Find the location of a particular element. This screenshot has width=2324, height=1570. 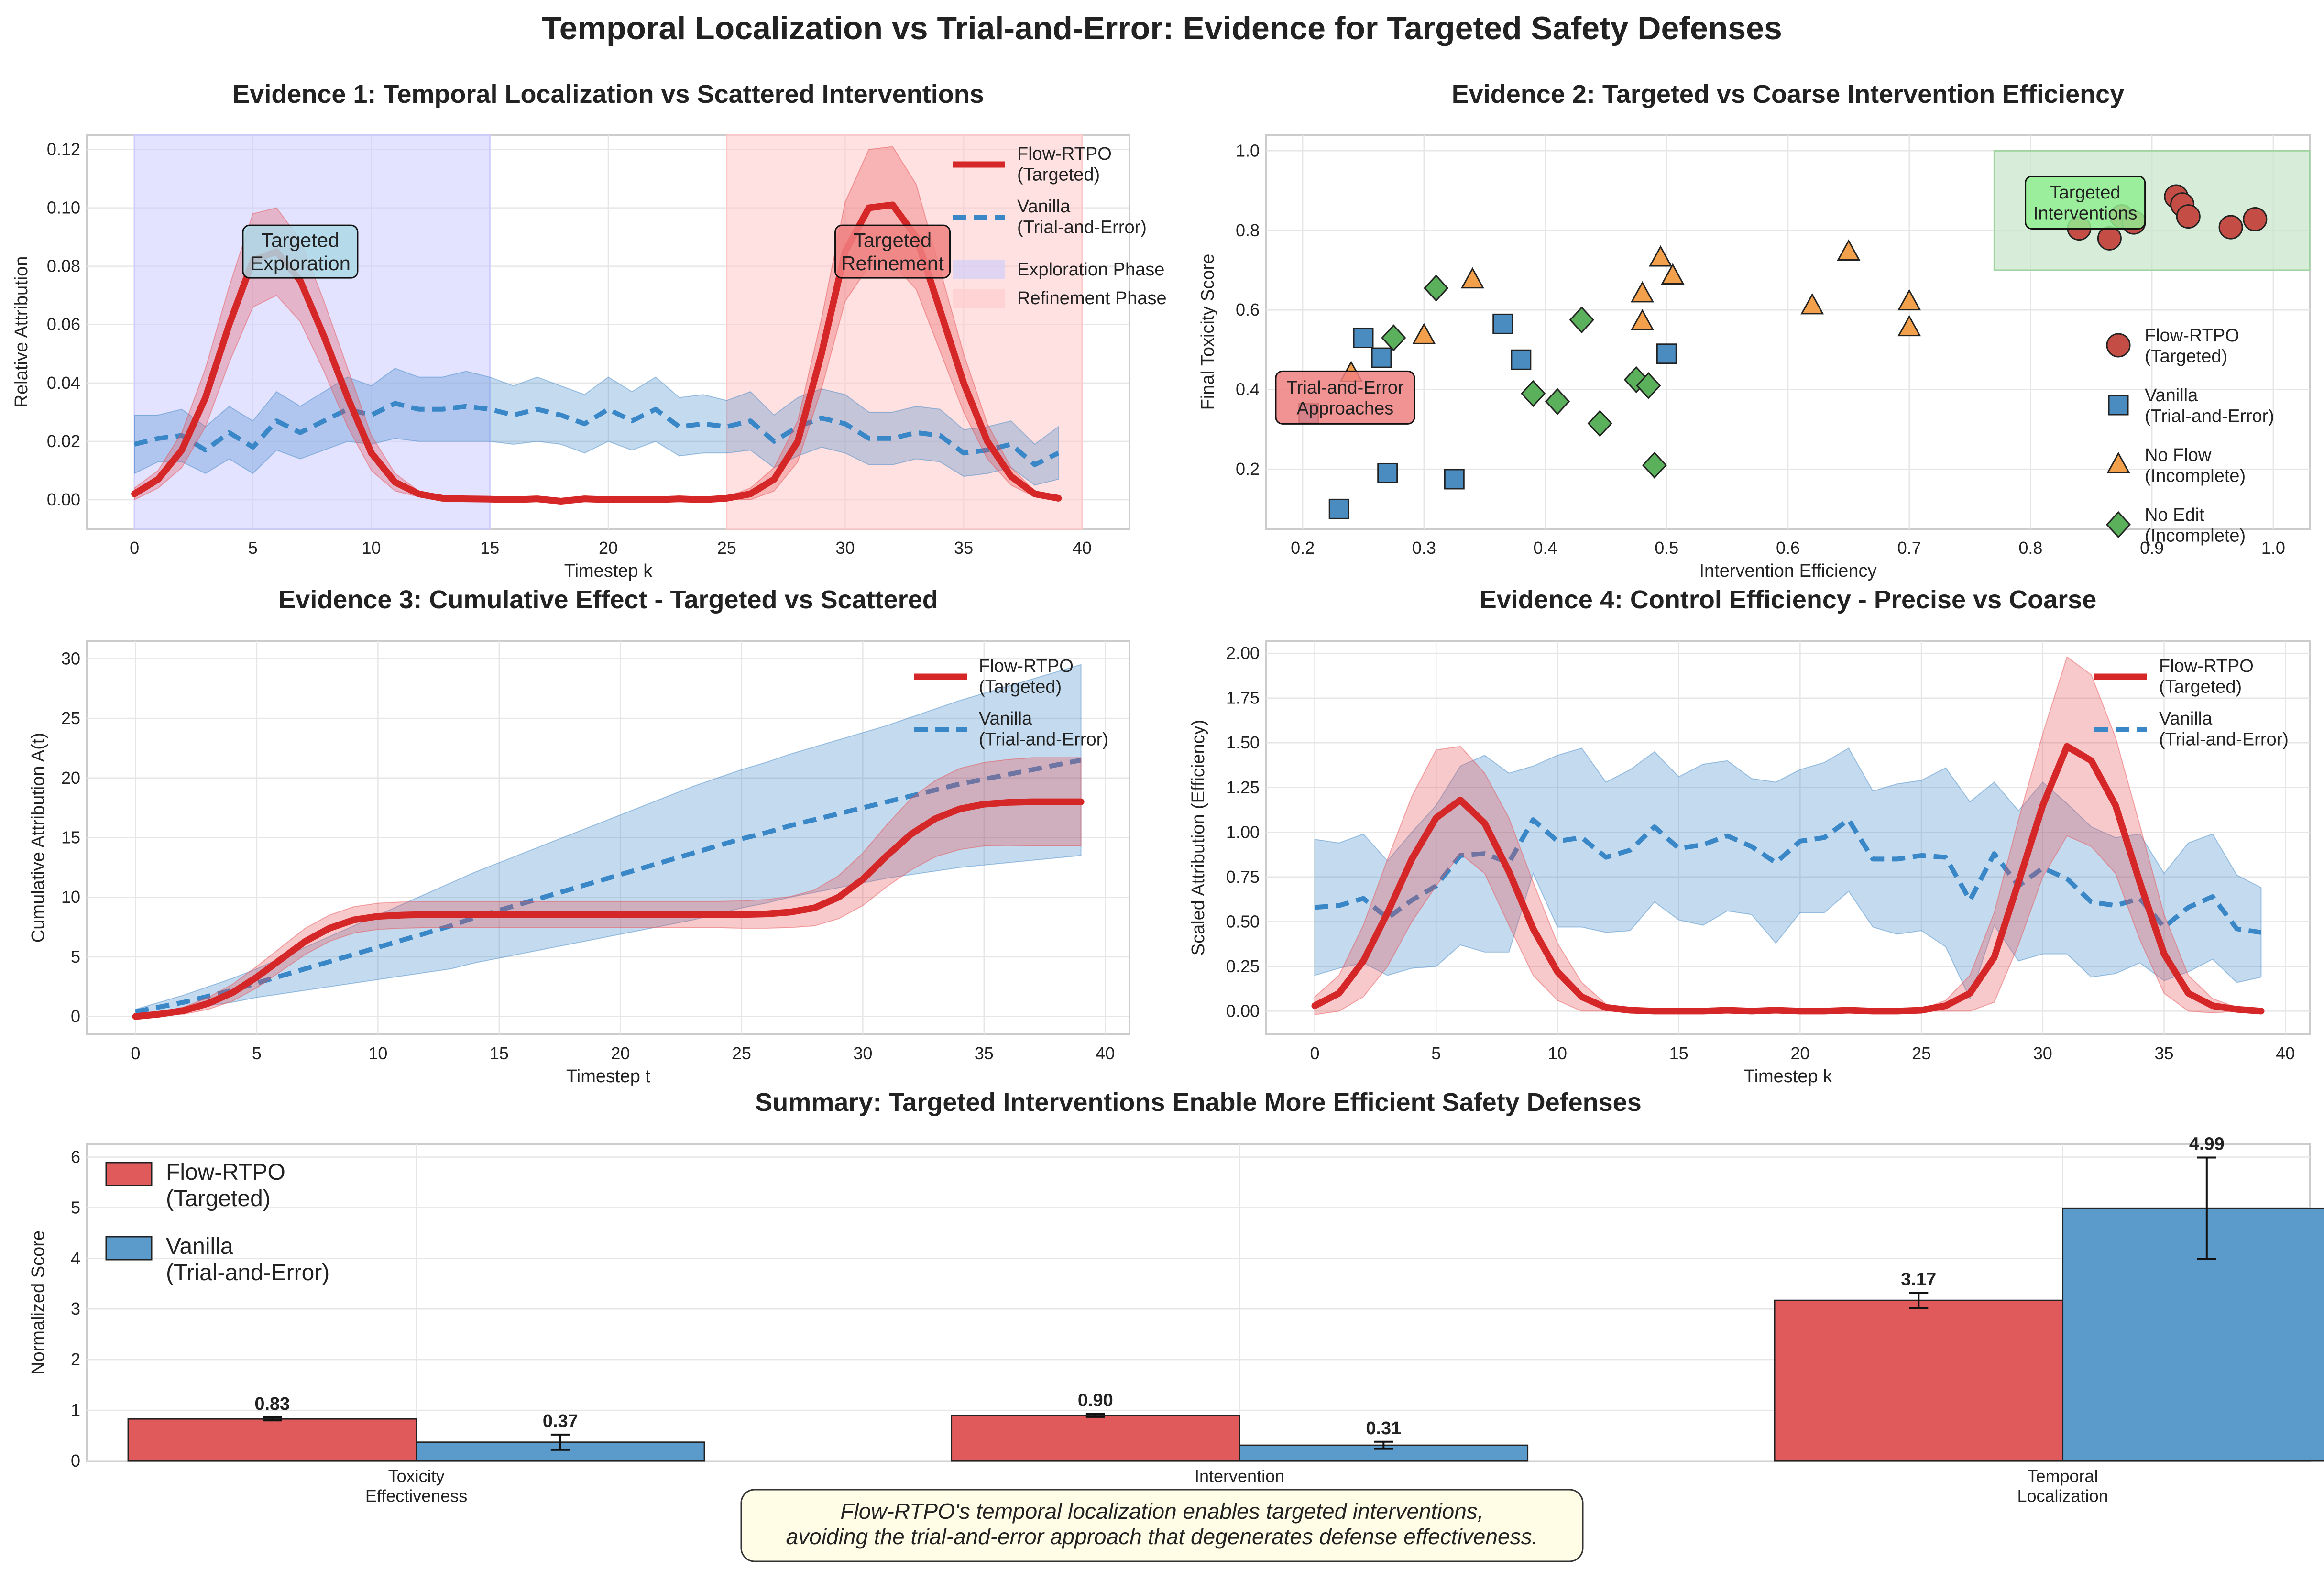

x-tick-label: 0.8 is located at coordinates (2030, 548).